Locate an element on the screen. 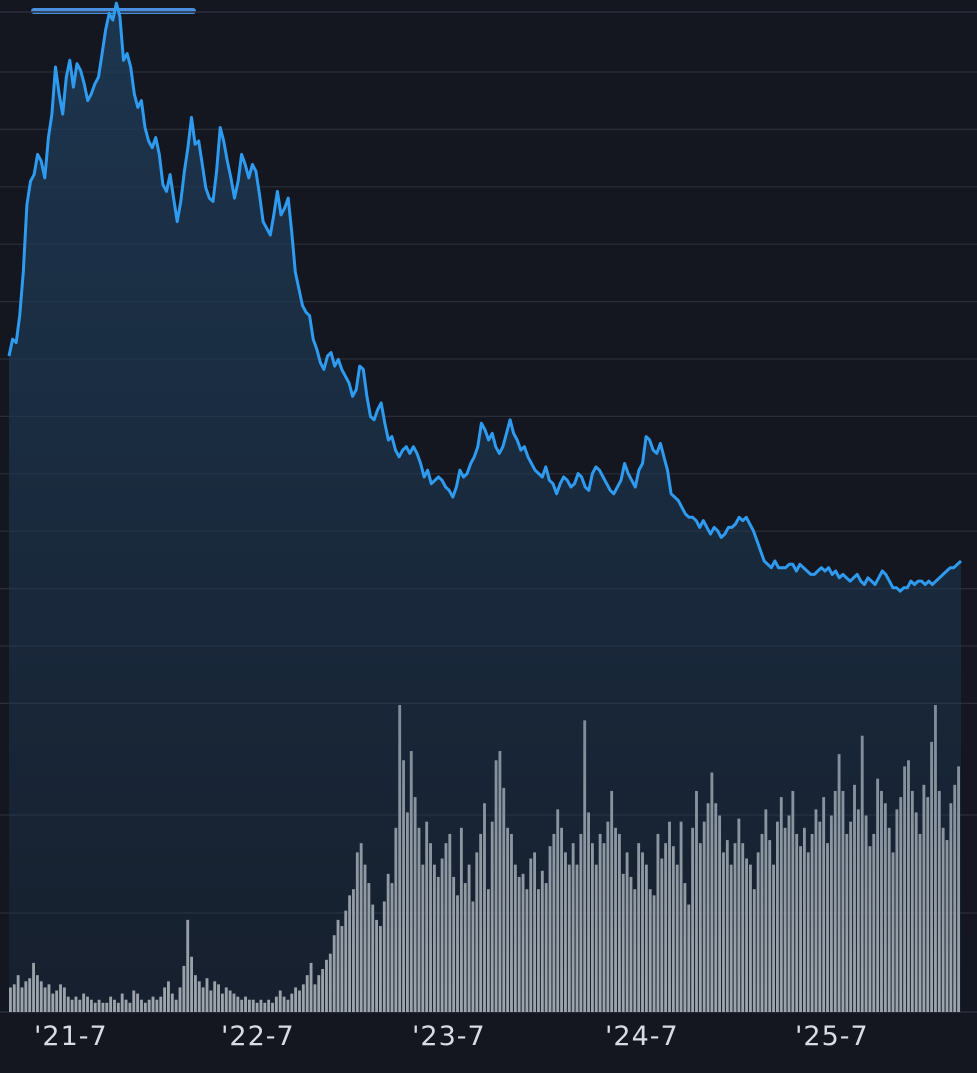 This screenshot has width=977, height=1073. x-tick-label: '22-7 is located at coordinates (258, 1036).